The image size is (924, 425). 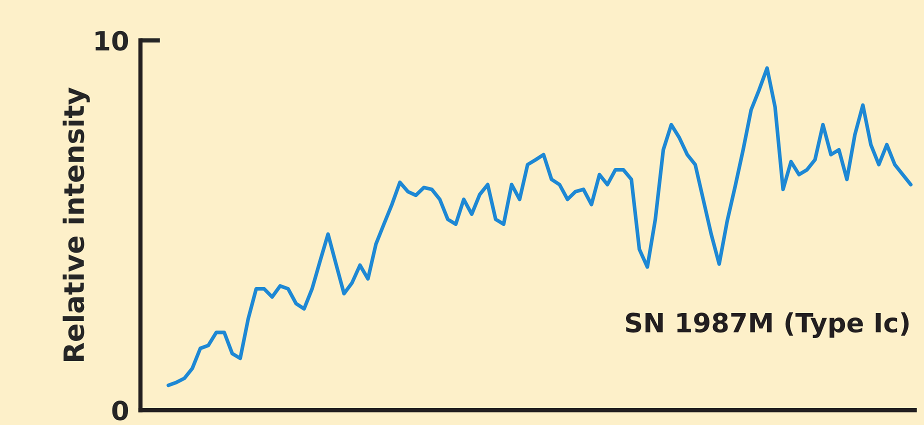 What do you see at coordinates (112, 40) in the screenshot?
I see `y-tick-label: 10` at bounding box center [112, 40].